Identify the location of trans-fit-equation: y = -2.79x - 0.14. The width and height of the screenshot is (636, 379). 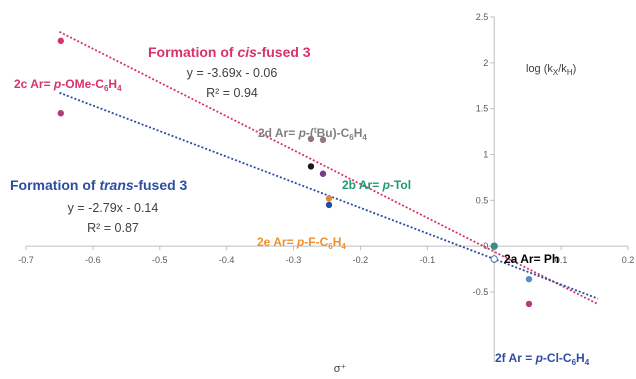
(113, 208).